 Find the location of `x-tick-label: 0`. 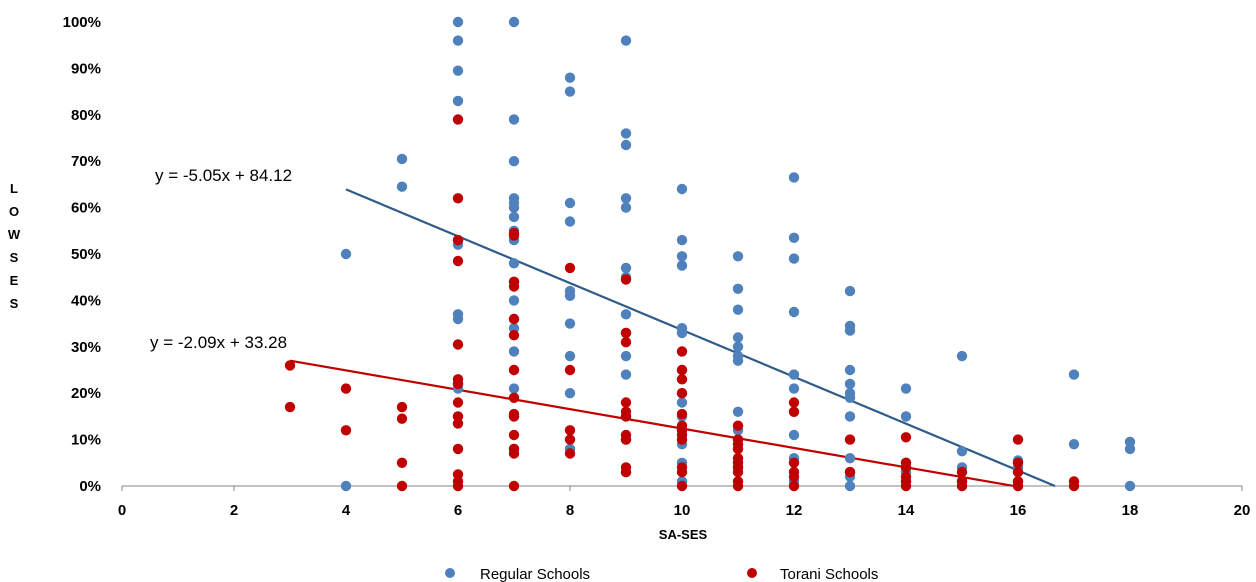

x-tick-label: 0 is located at coordinates (122, 510).